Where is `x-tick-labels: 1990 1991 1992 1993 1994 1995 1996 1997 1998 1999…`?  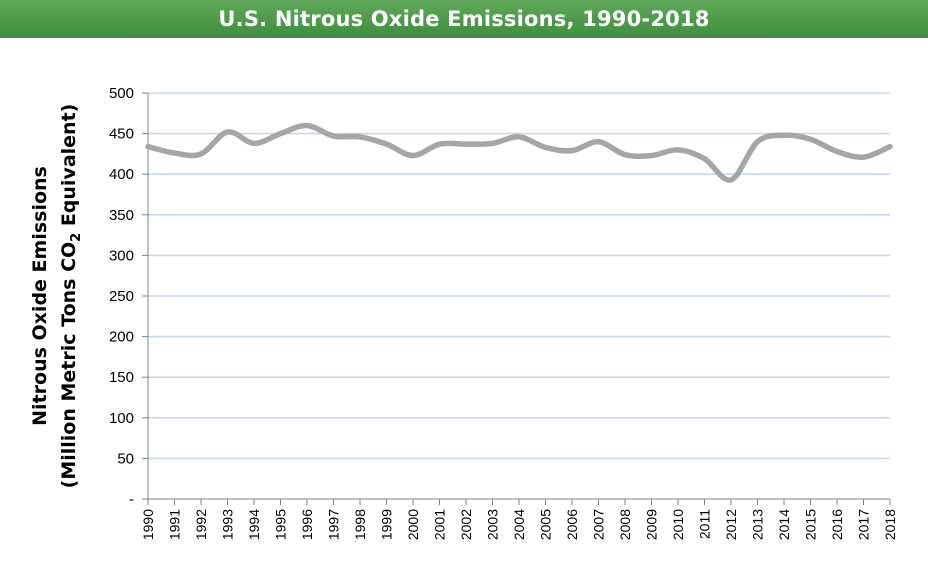
x-tick-labels: 1990 1991 1992 1993 1994 1995 1996 1997 1998 1999… is located at coordinates (519, 524).